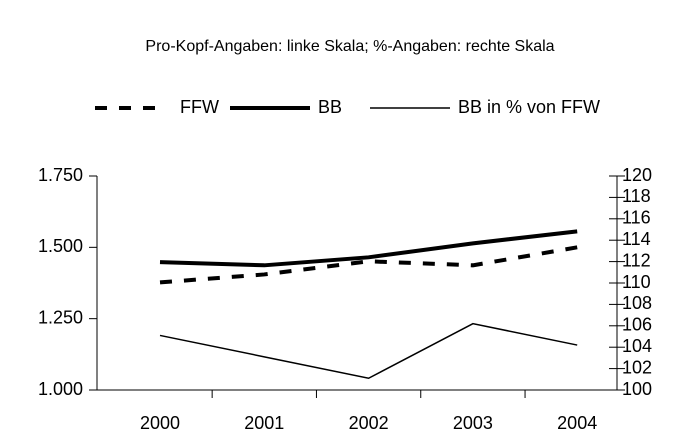  What do you see at coordinates (637, 367) in the screenshot?
I see `y2-tick-label: 102` at bounding box center [637, 367].